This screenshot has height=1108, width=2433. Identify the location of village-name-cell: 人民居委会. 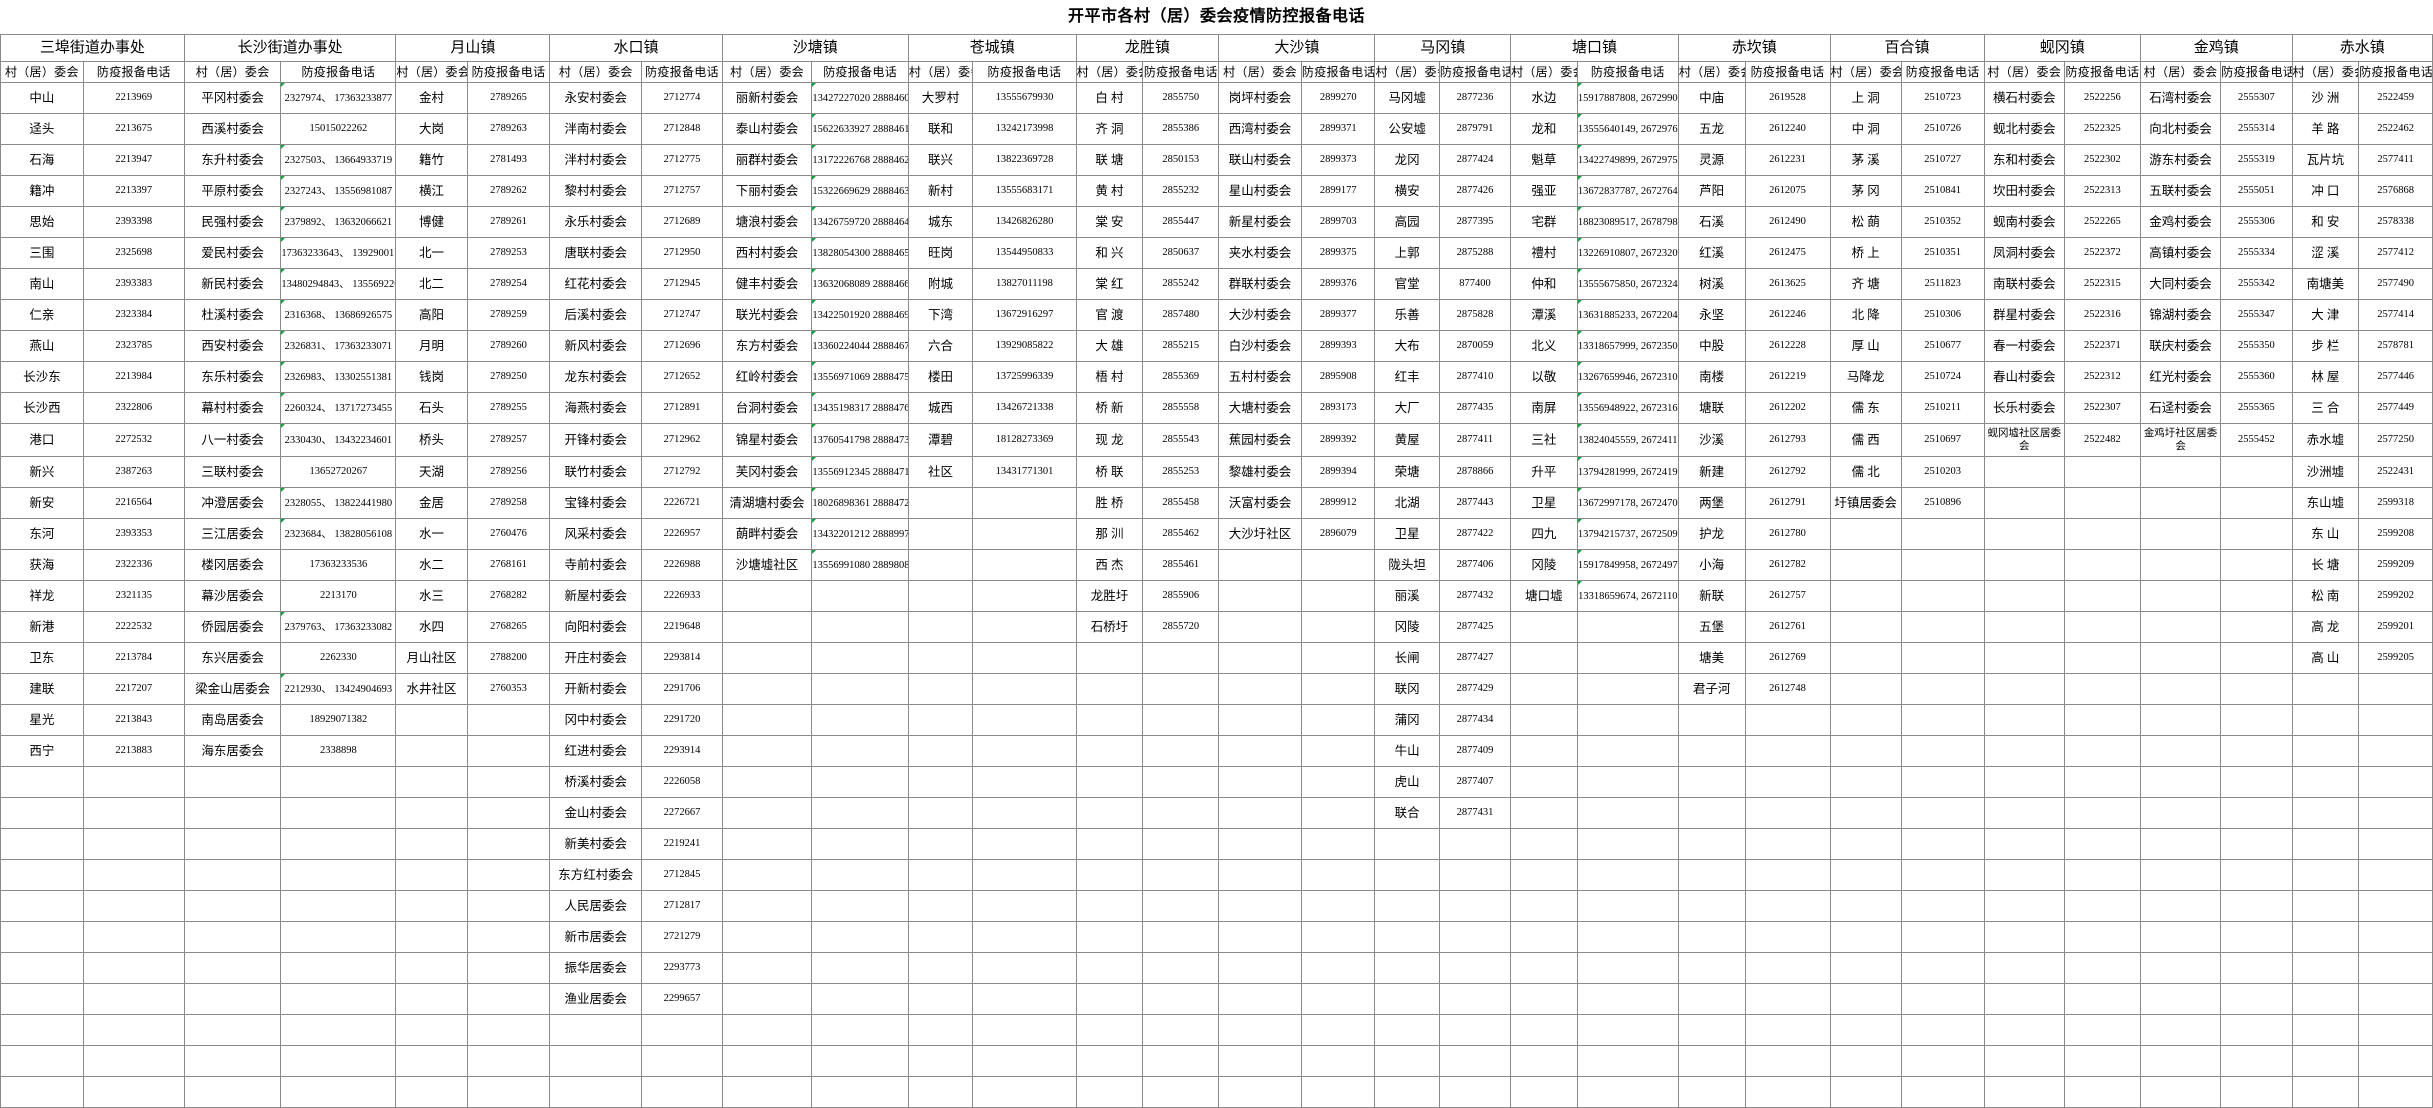
(596, 906).